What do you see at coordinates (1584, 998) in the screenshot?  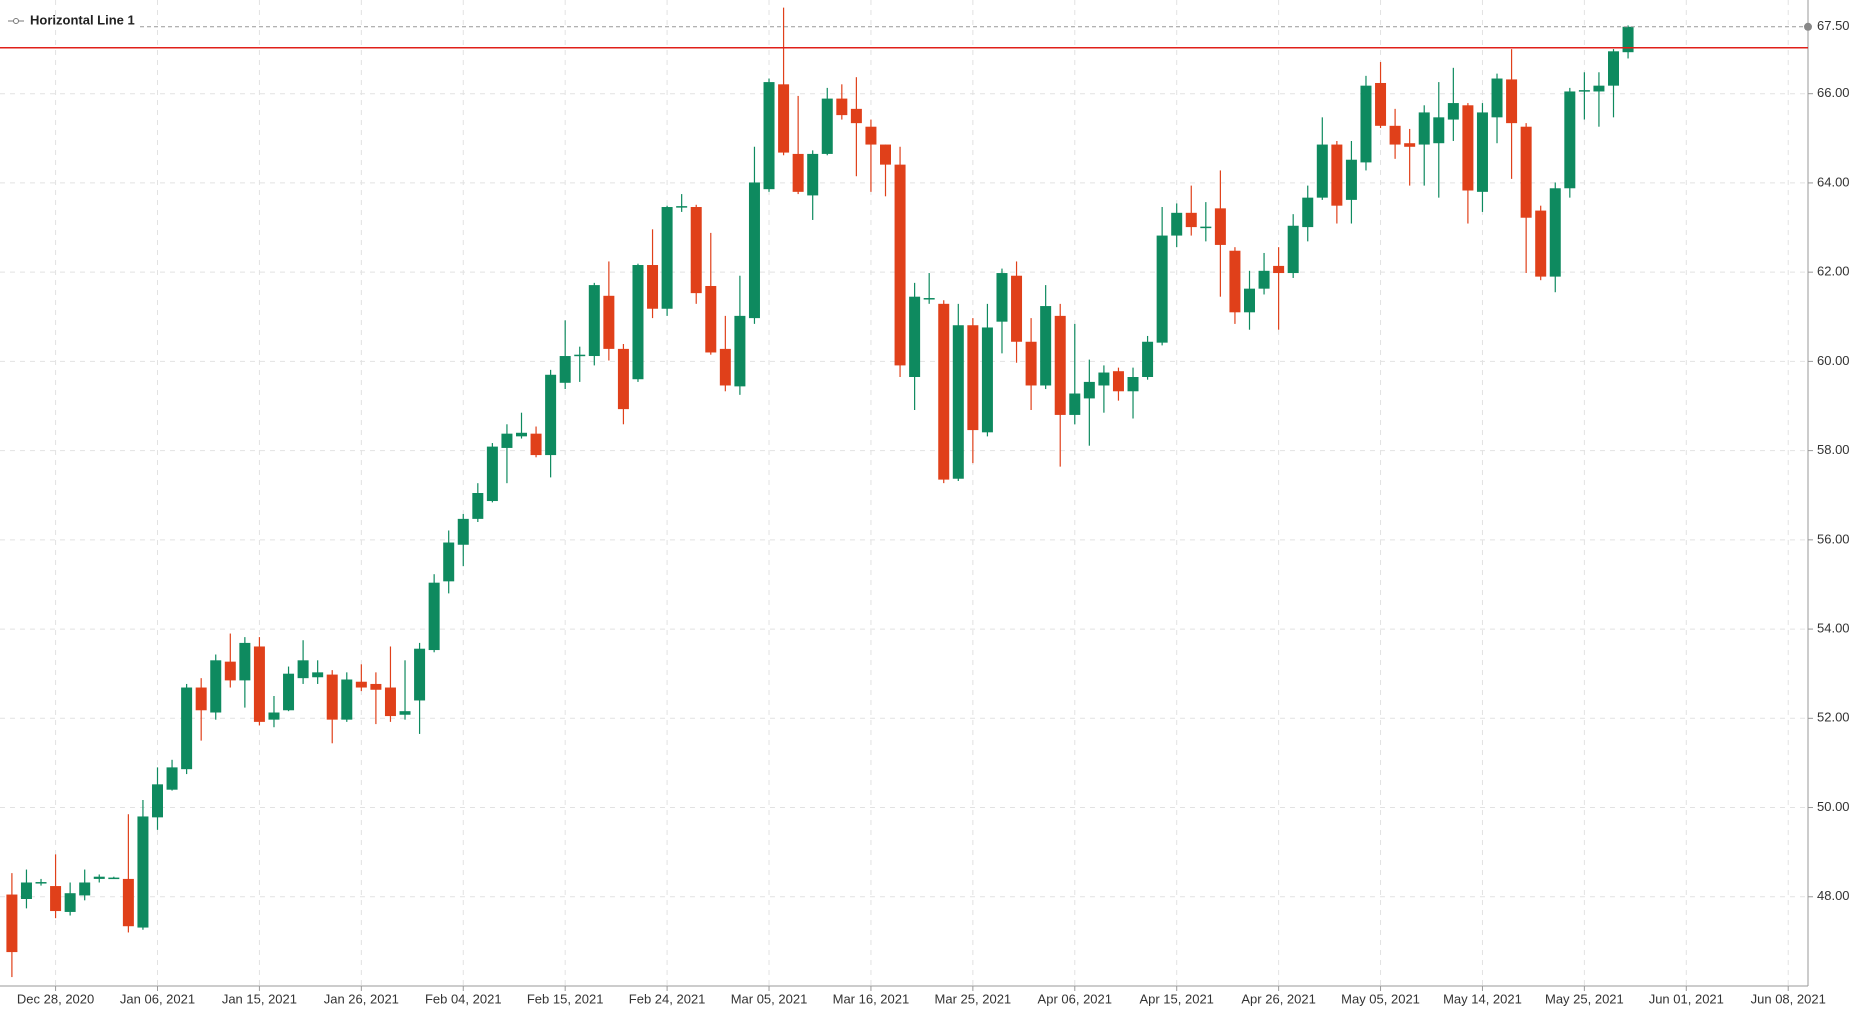 I see `x-tick-label: May 25, 2021` at bounding box center [1584, 998].